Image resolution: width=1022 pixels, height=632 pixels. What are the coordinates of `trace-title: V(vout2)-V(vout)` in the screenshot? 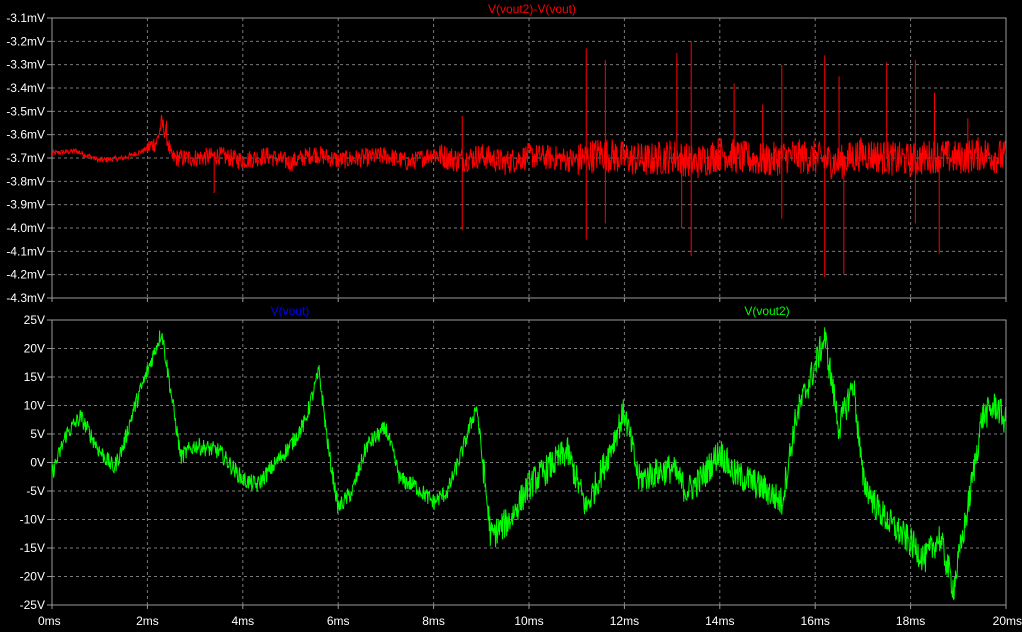 It's located at (532, 9).